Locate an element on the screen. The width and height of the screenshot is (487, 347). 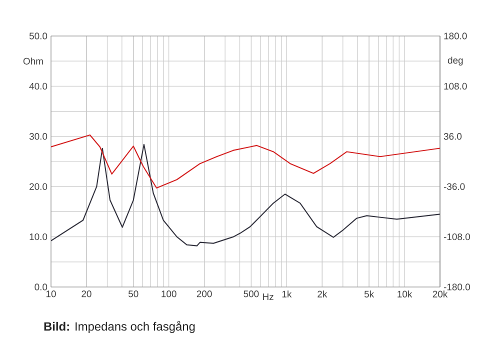
x-tick-label: 20k is located at coordinates (440, 294).